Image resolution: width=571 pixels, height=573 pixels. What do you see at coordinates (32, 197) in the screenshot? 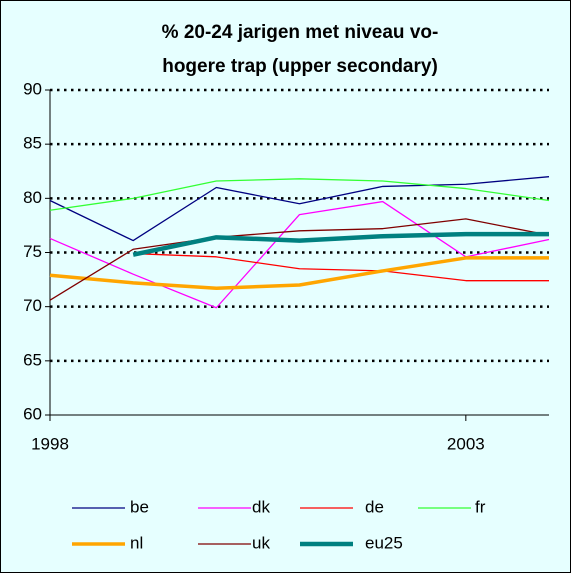
I see `y-tick-label: 80` at bounding box center [32, 197].